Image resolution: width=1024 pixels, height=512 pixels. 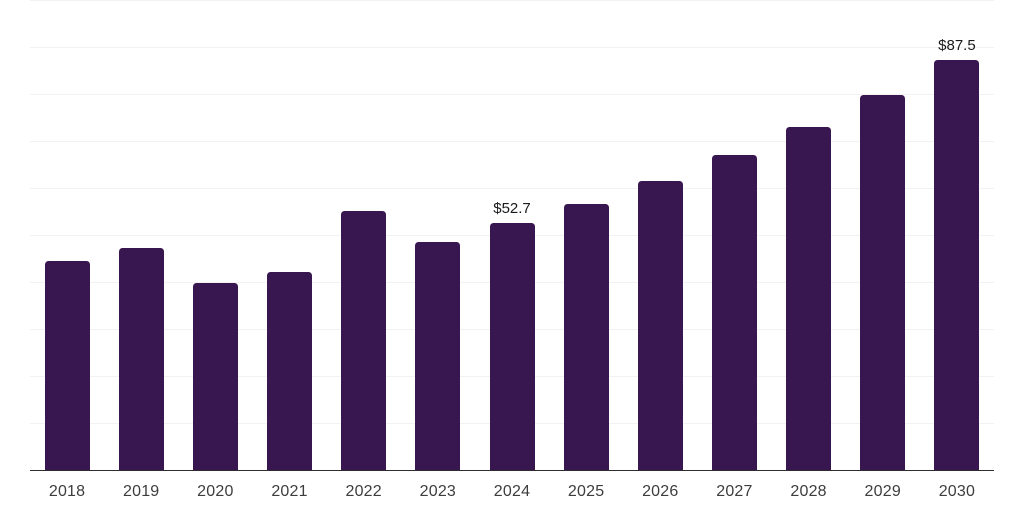 What do you see at coordinates (809, 298) in the screenshot?
I see `bar-2028` at bounding box center [809, 298].